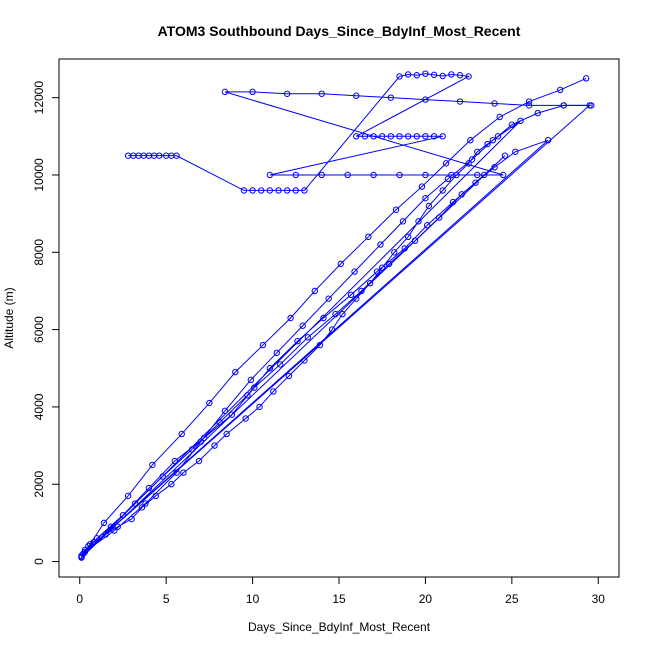  Describe the element at coordinates (426, 599) in the screenshot. I see `x-tick-label: 20` at that location.